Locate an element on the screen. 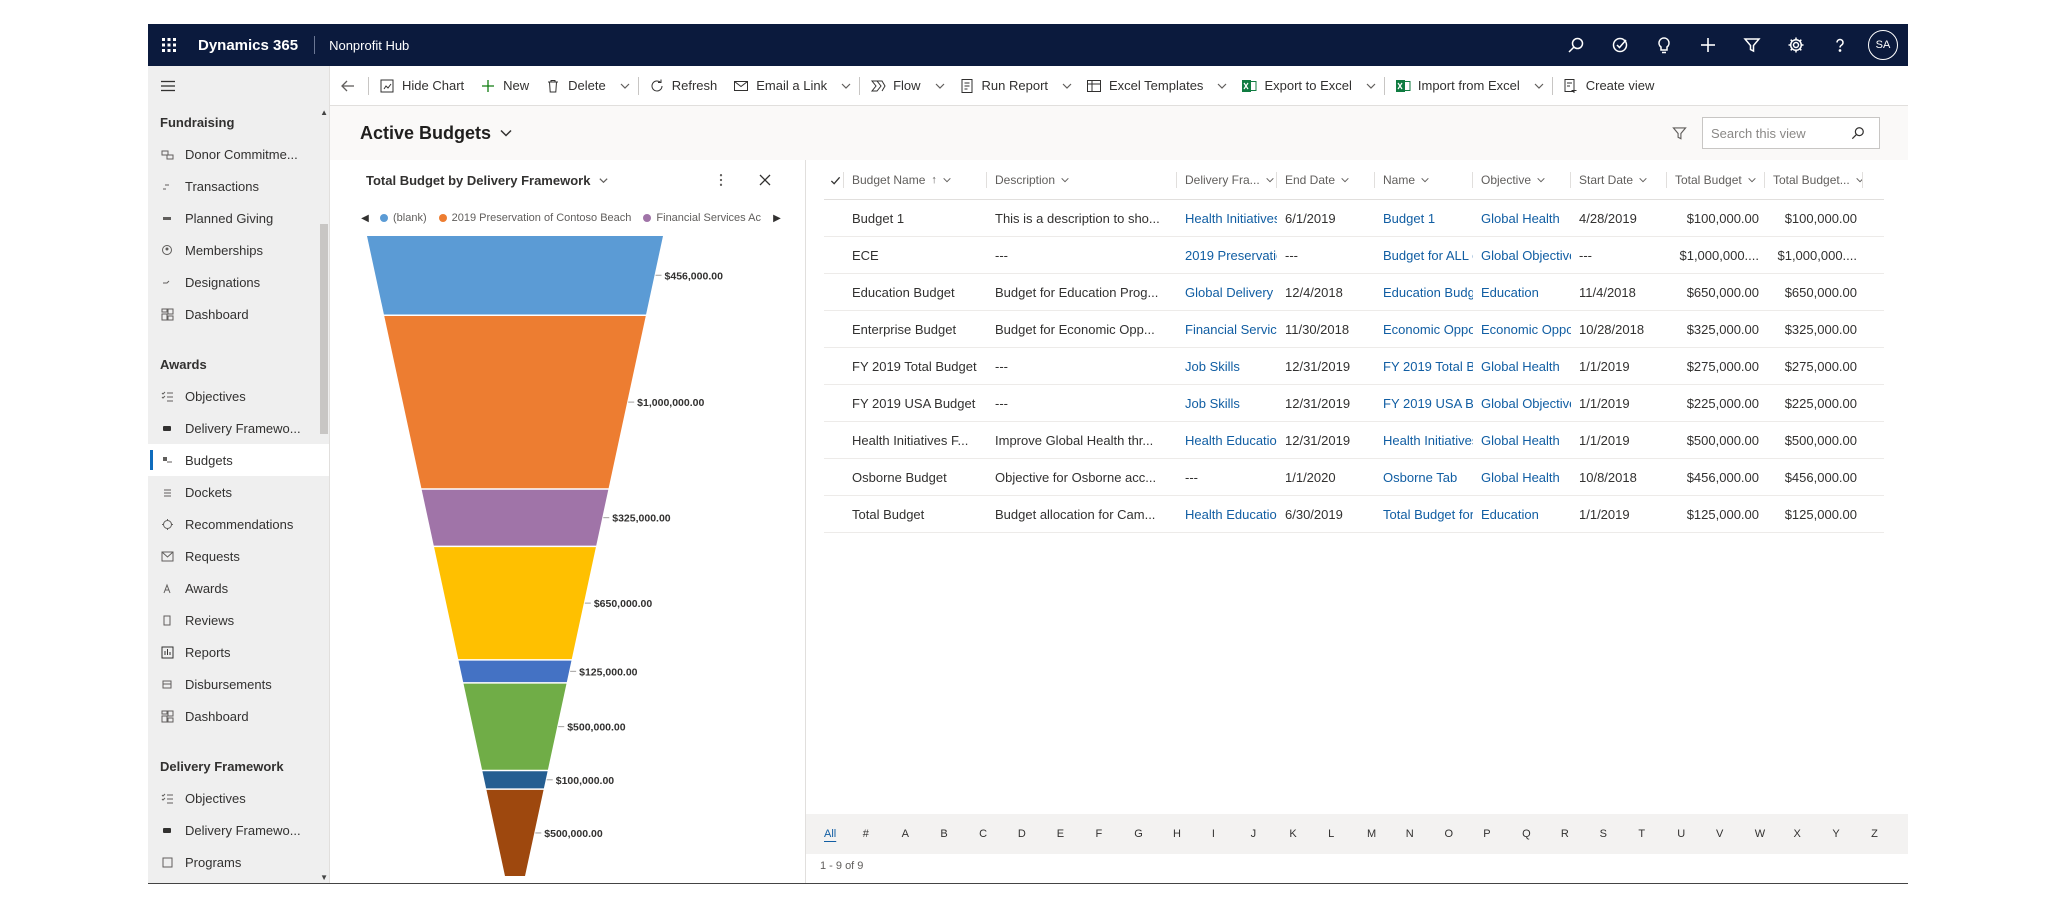 Image resolution: width=2048 pixels, height=902 pixels. column-header-name: Name is located at coordinates (1424, 180).